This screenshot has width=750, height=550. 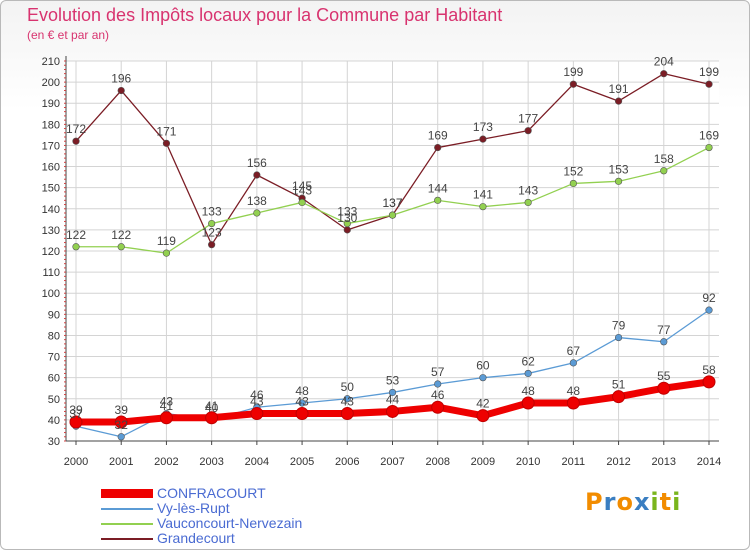 I want to click on y-tick-label: 180, so click(x=51, y=125).